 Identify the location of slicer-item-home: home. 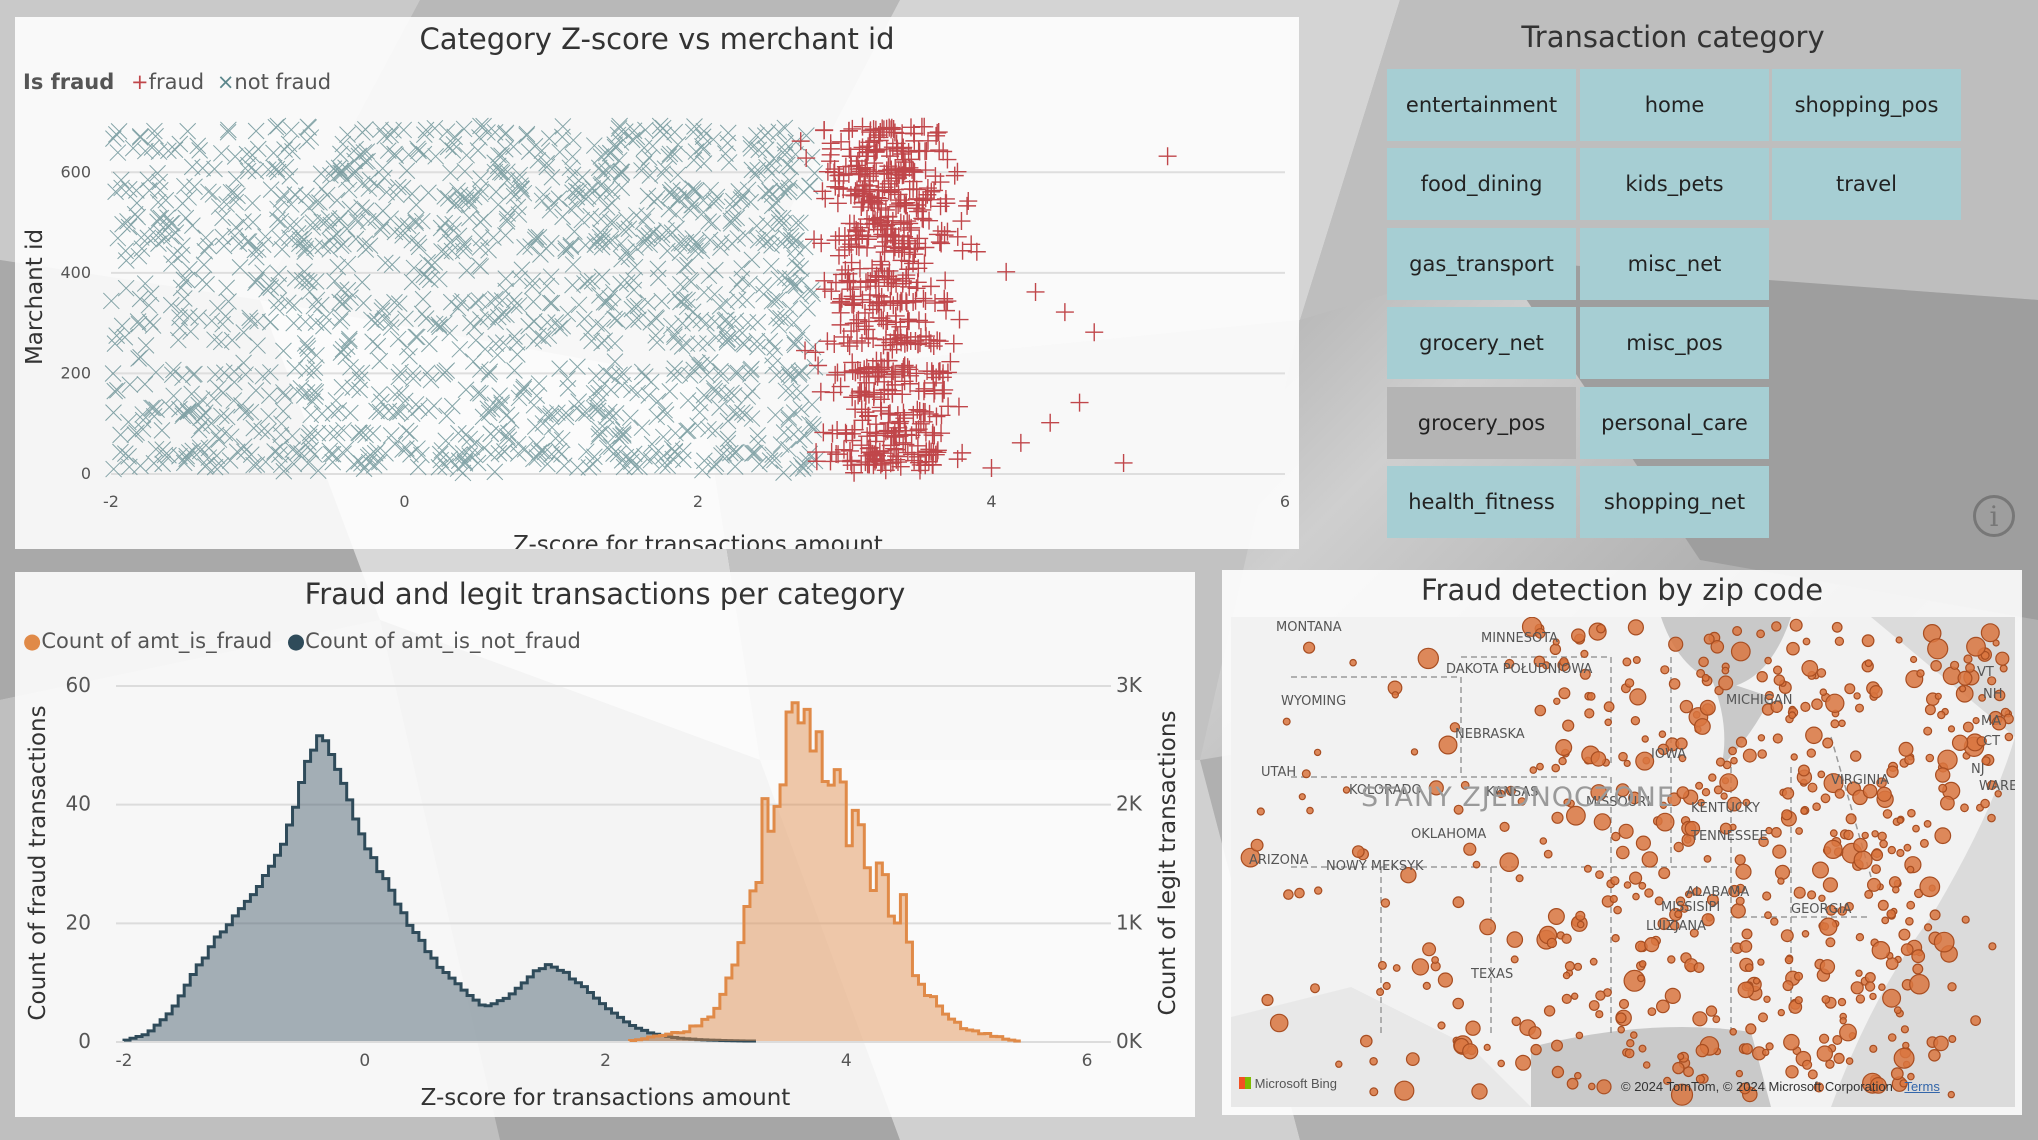
(1674, 105).